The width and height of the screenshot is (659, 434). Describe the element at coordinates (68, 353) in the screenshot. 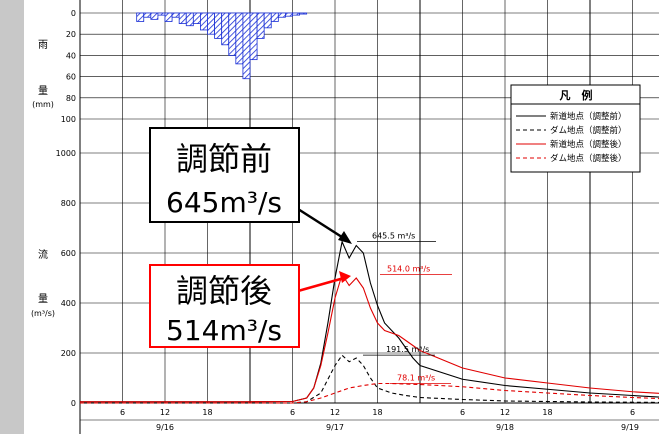

I see `flow-tick-label: 200` at that location.